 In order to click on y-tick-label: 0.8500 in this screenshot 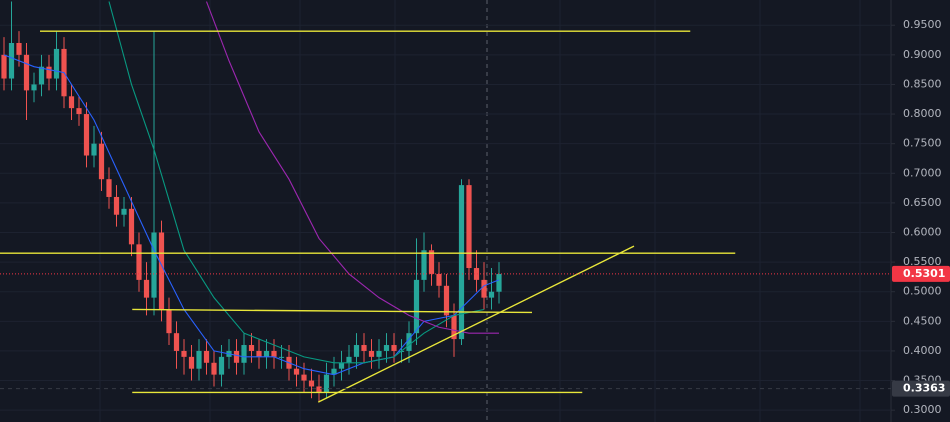, I will do `click(922, 83)`.